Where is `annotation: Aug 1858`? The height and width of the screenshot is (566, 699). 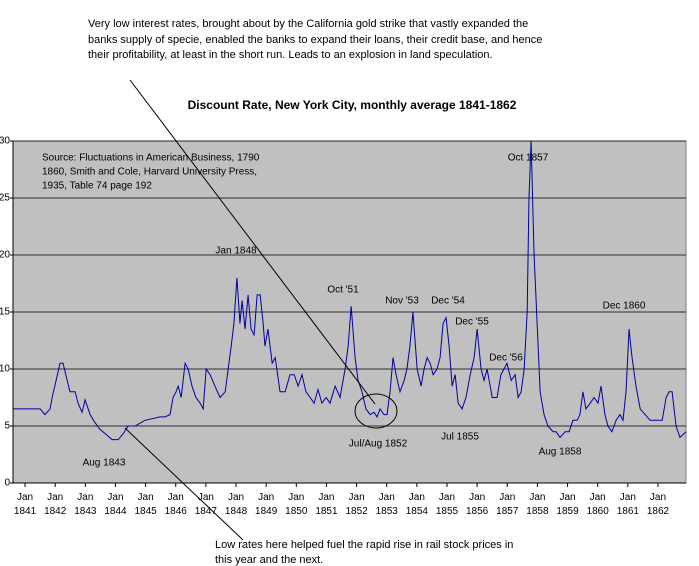 annotation: Aug 1858 is located at coordinates (560, 452).